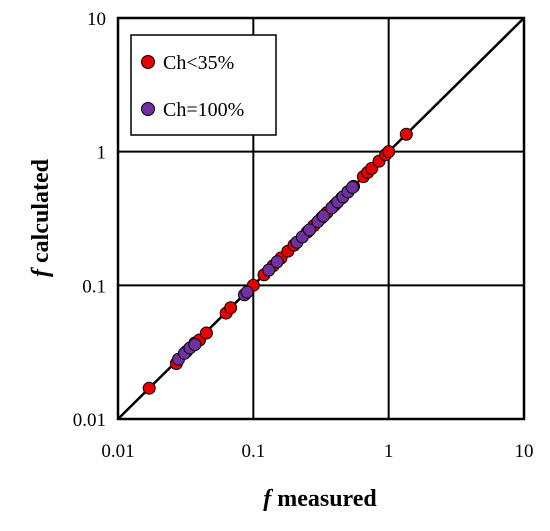 The height and width of the screenshot is (531, 550). Describe the element at coordinates (203, 110) in the screenshot. I see `legend-label-ch-eq-100: Ch=100%` at that location.